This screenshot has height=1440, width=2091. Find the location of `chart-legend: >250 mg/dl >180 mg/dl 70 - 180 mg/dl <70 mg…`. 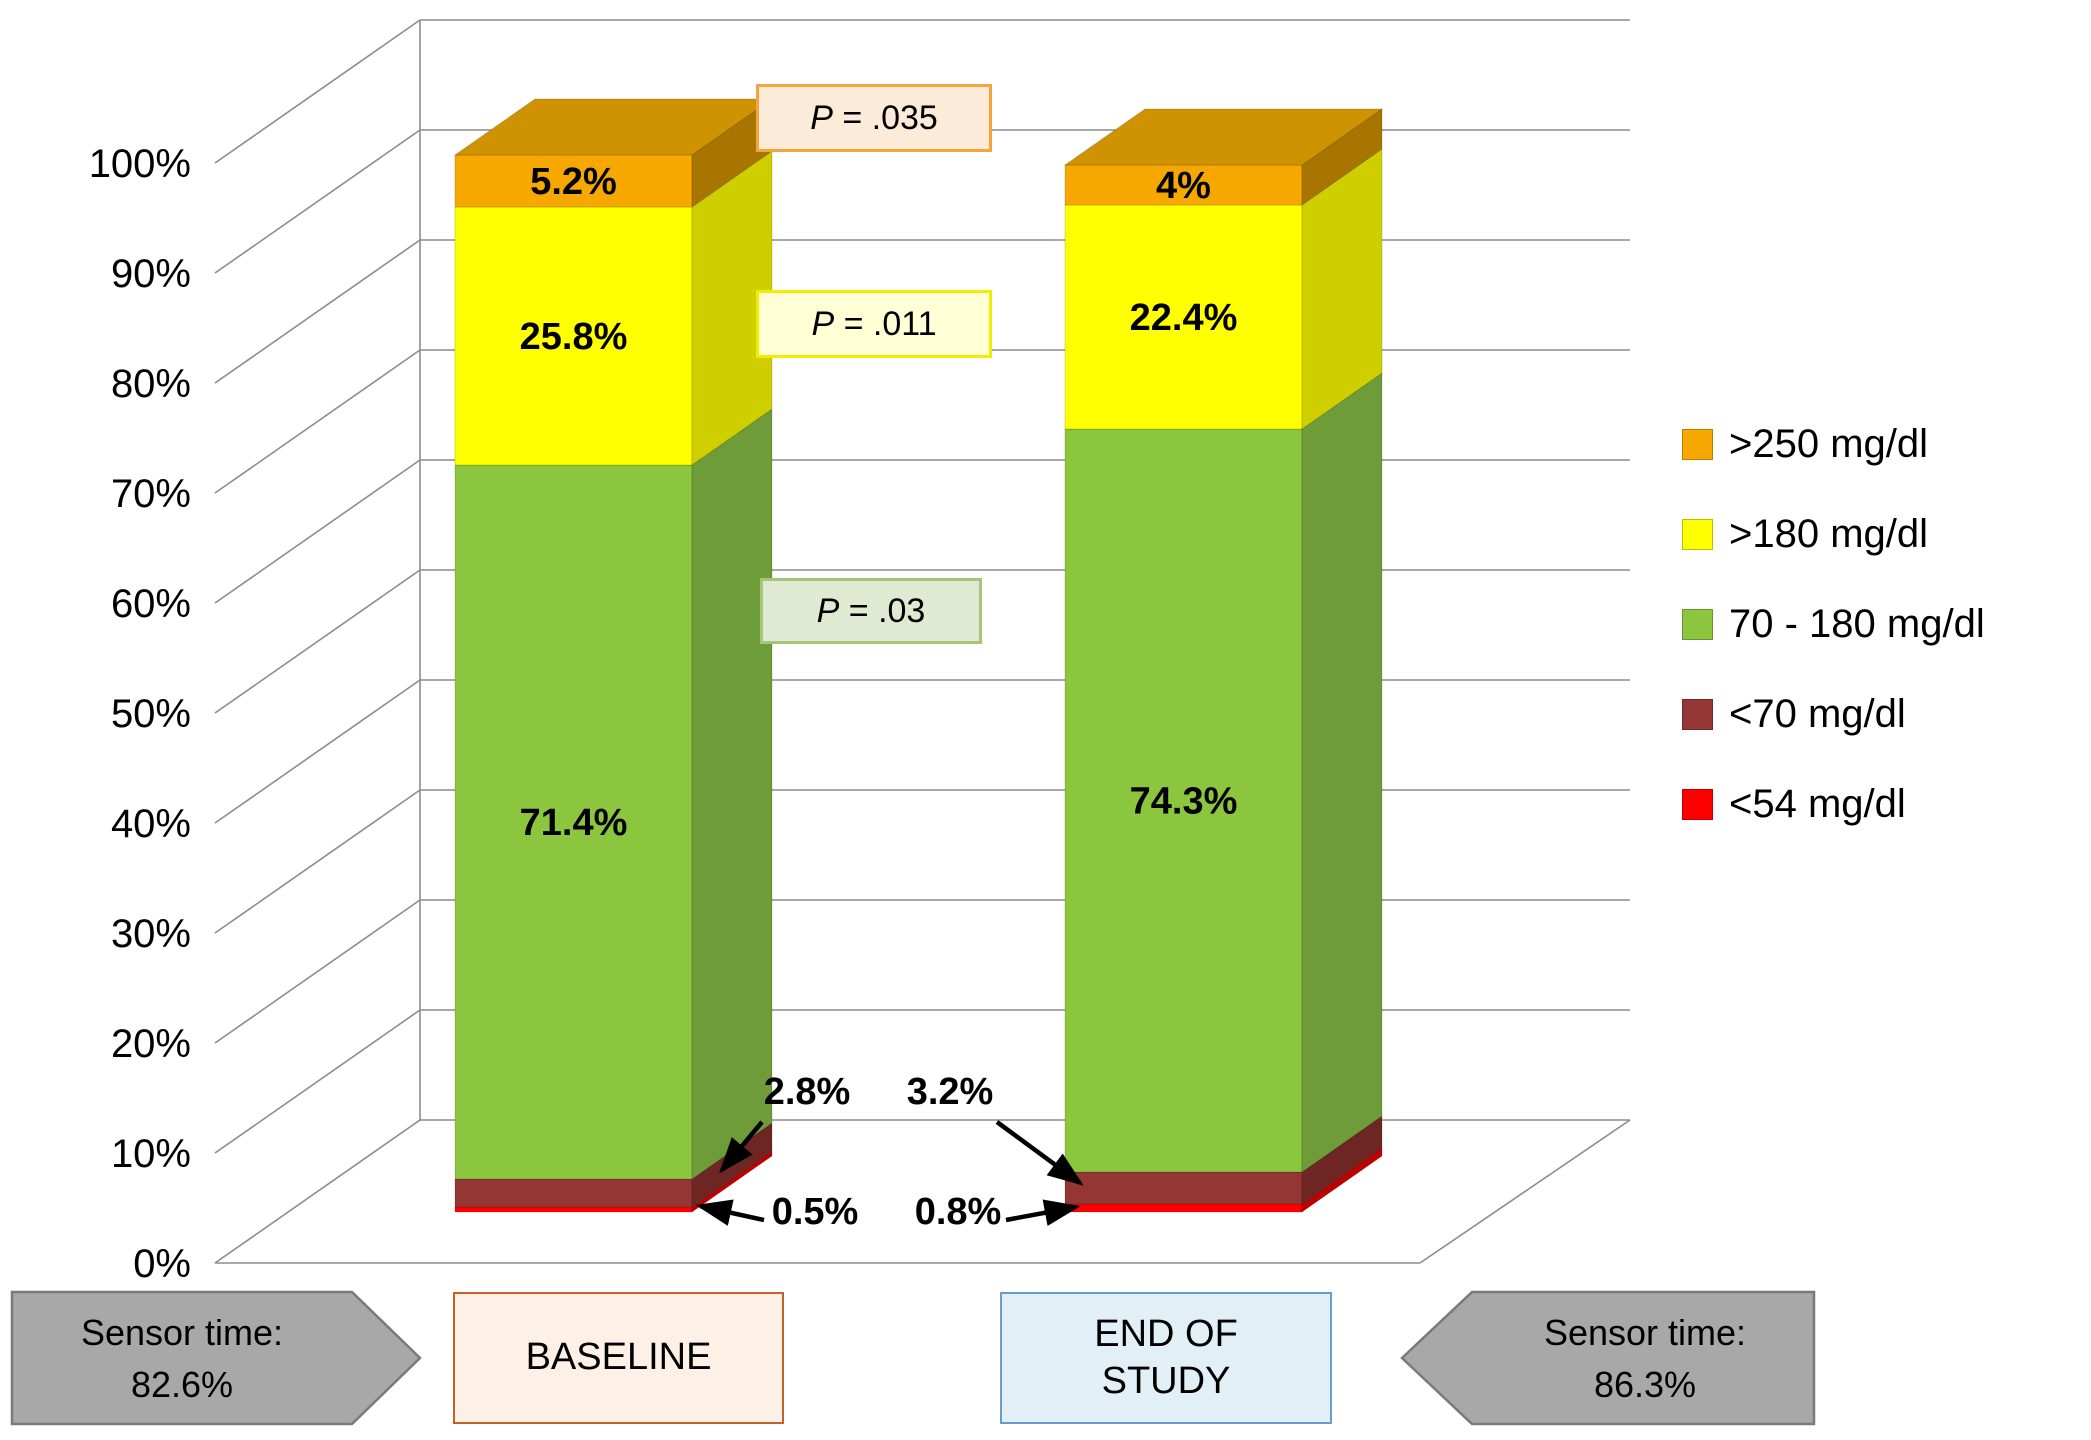

chart-legend: >250 mg/dl >180 mg/dl 70 - 180 mg/dl <70 mg… is located at coordinates (1833, 624).